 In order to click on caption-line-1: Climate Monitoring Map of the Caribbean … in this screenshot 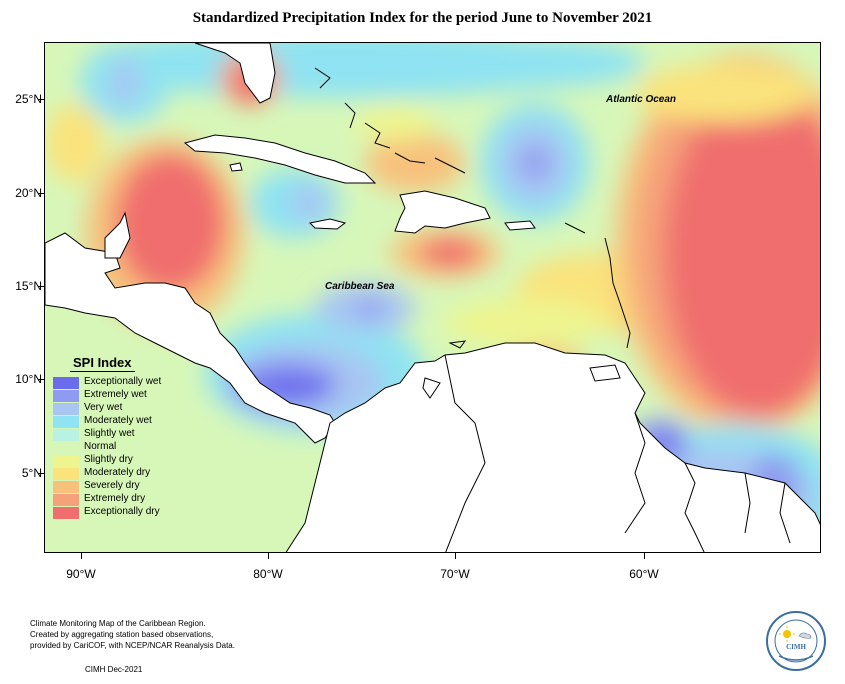, I will do `click(118, 623)`.